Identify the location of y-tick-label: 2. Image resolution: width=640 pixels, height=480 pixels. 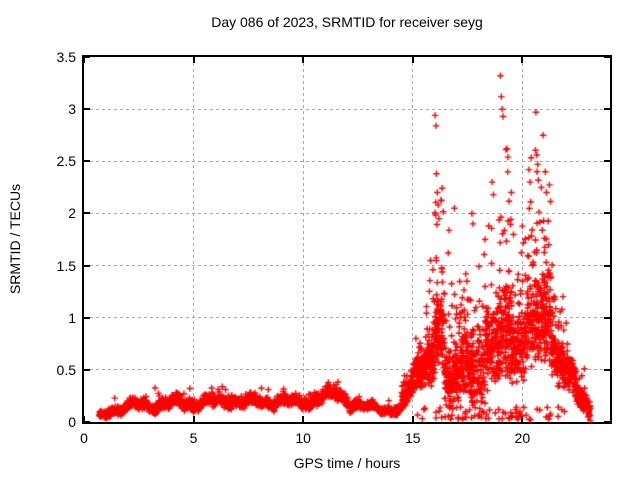
(72, 213).